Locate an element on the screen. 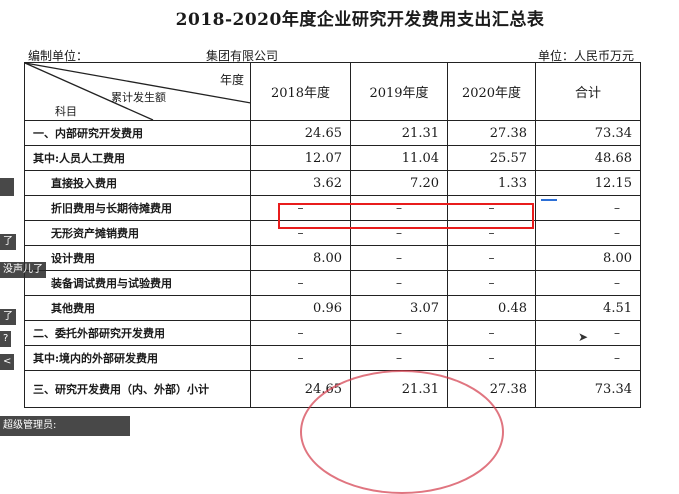 This screenshot has height=494, width=679. compiling-unit-label: 编制单位： is located at coordinates (58, 56).